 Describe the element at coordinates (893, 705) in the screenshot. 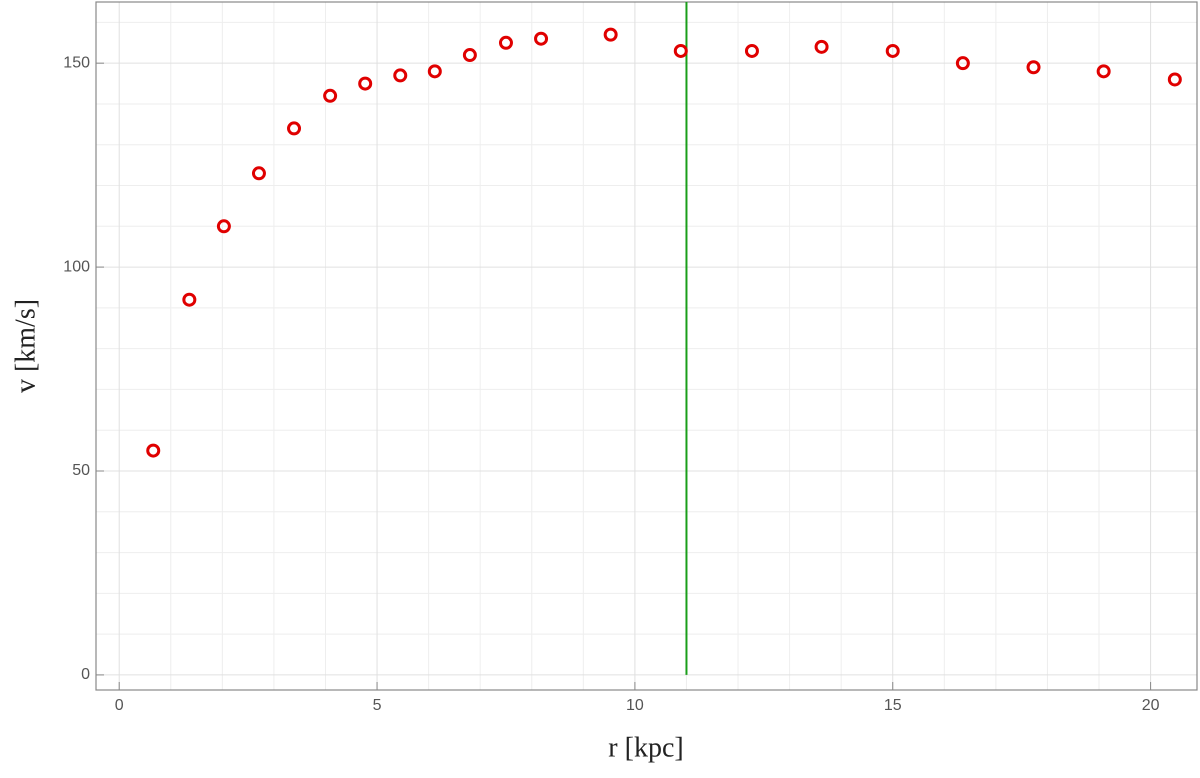

I see `x-tick-label: 15` at that location.